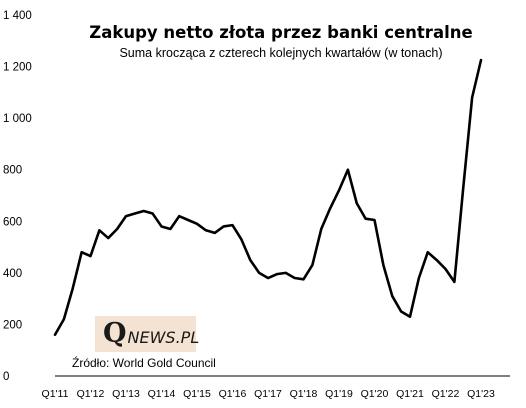 The width and height of the screenshot is (526, 408). I want to click on x-tick-label: Q1'14, so click(162, 394).